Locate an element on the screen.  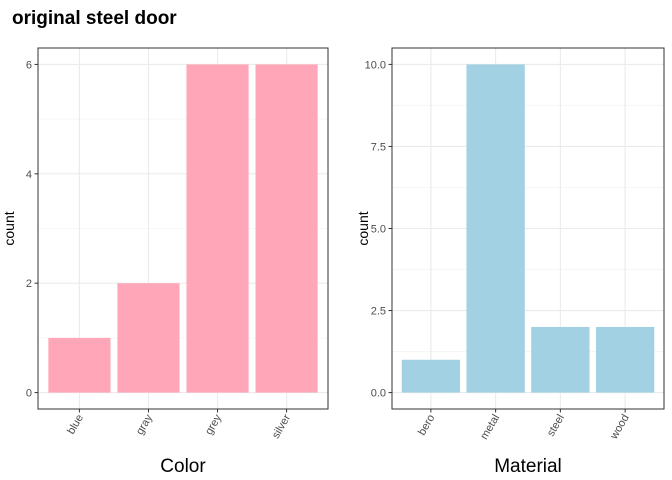
panel1-y-tick-label: 0 is located at coordinates (29, 394).